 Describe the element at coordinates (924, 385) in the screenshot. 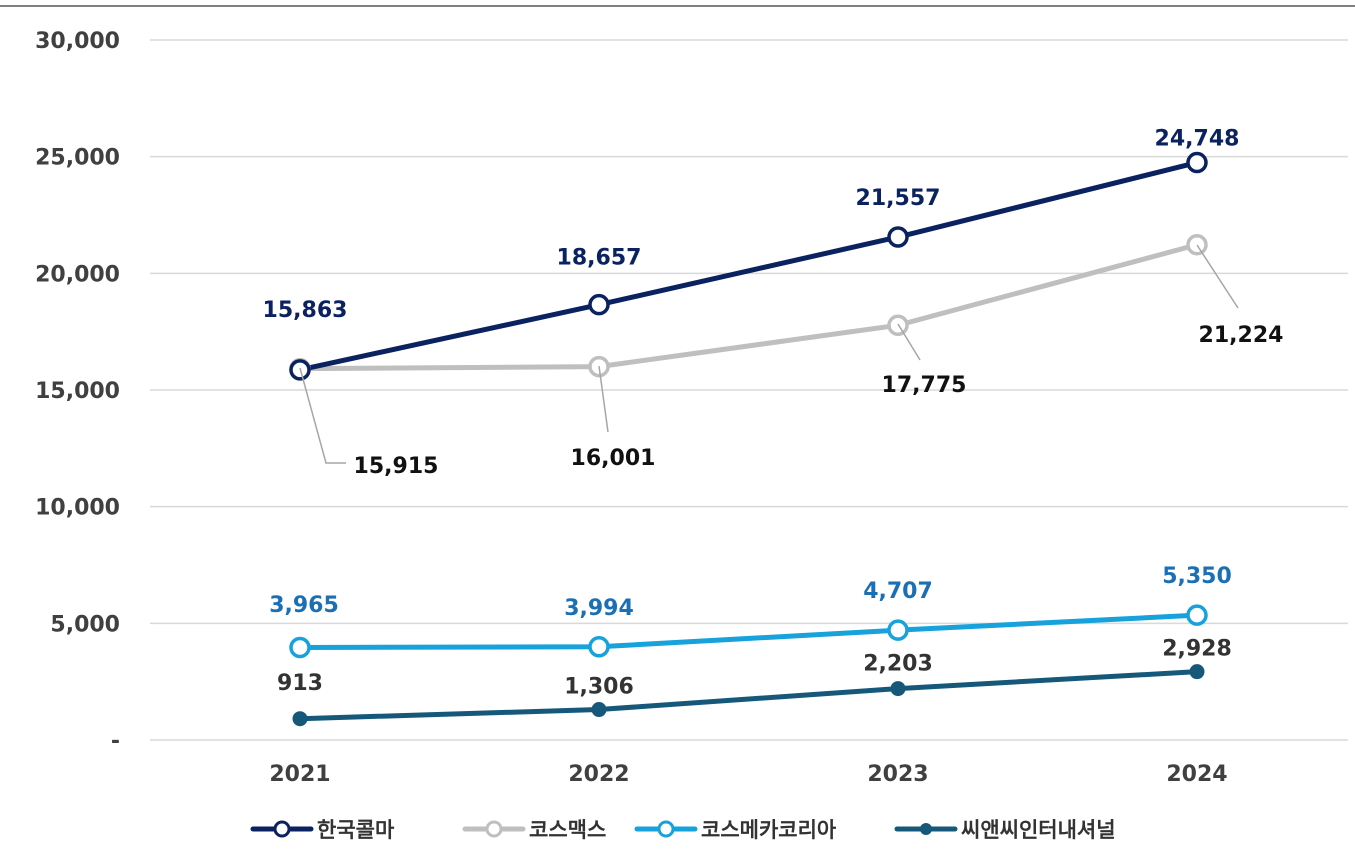

I see `data-label: 17,775` at that location.